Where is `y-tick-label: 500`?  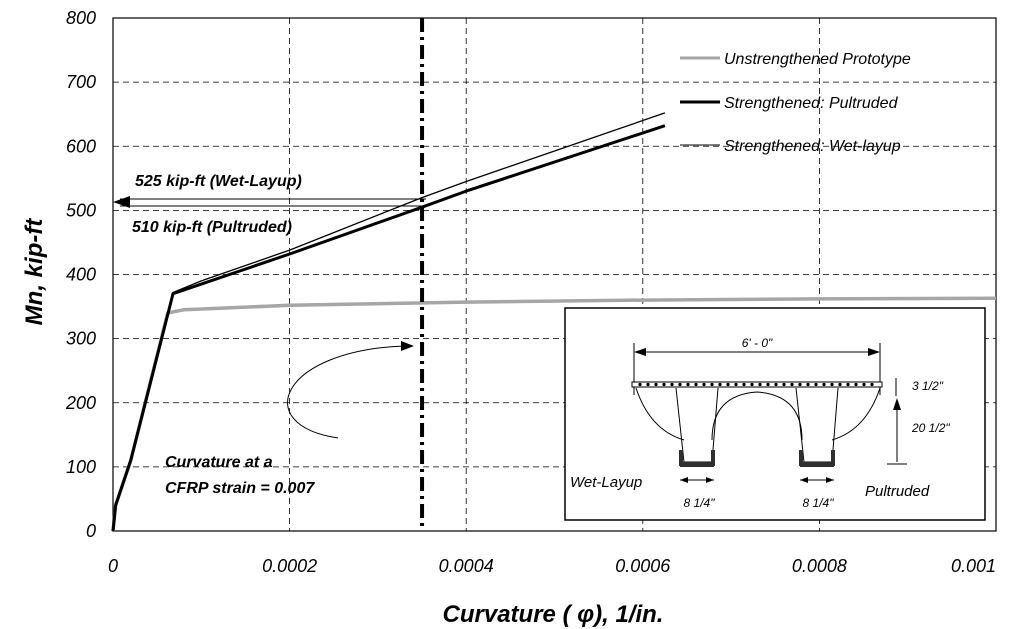 y-tick-label: 500 is located at coordinates (81, 210).